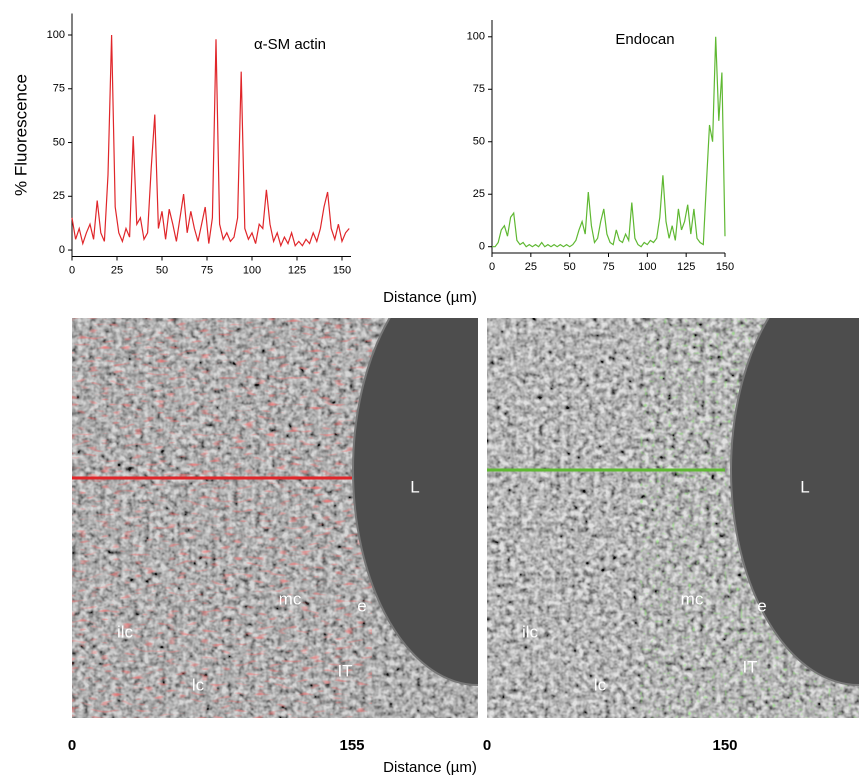 The height and width of the screenshot is (778, 859). What do you see at coordinates (430, 767) in the screenshot?
I see `x-axis-label-bottom: Distance (µm)` at bounding box center [430, 767].